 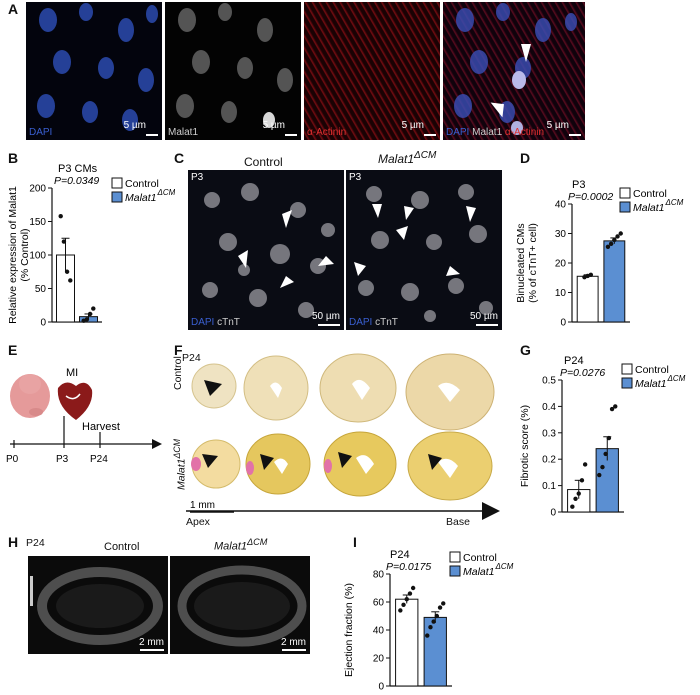 What do you see at coordinates (578, 185) in the screenshot?
I see `chart-title: P3` at bounding box center [578, 185].